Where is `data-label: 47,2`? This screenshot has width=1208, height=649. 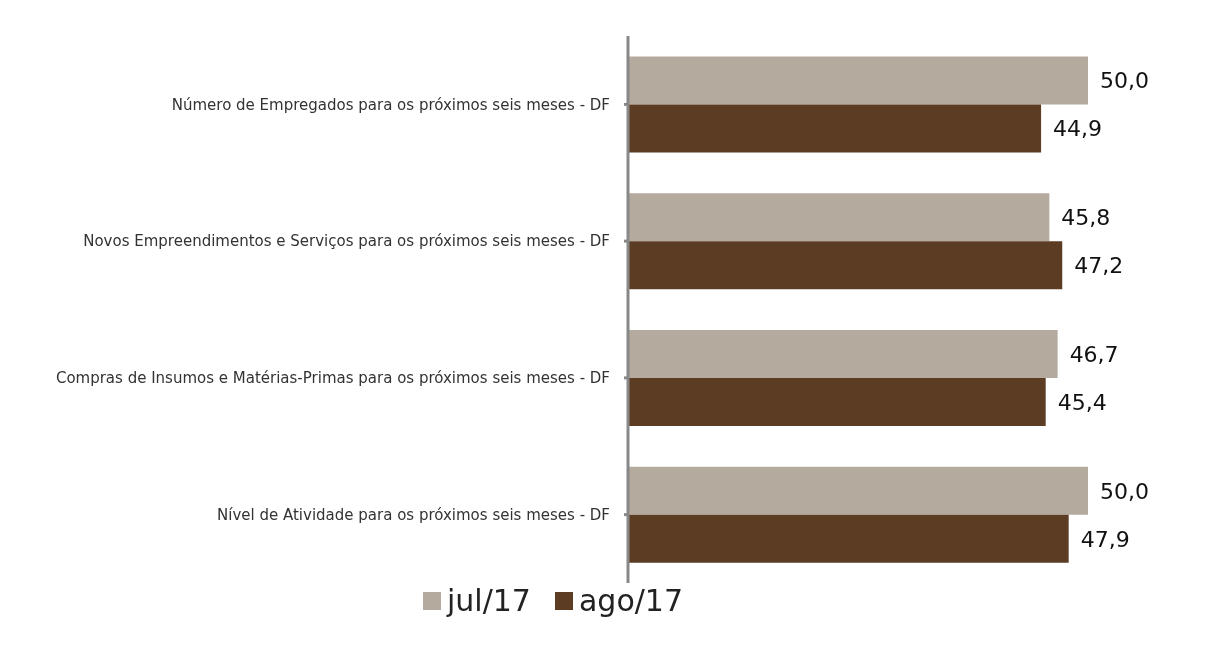 data-label: 47,2 is located at coordinates (1099, 266).